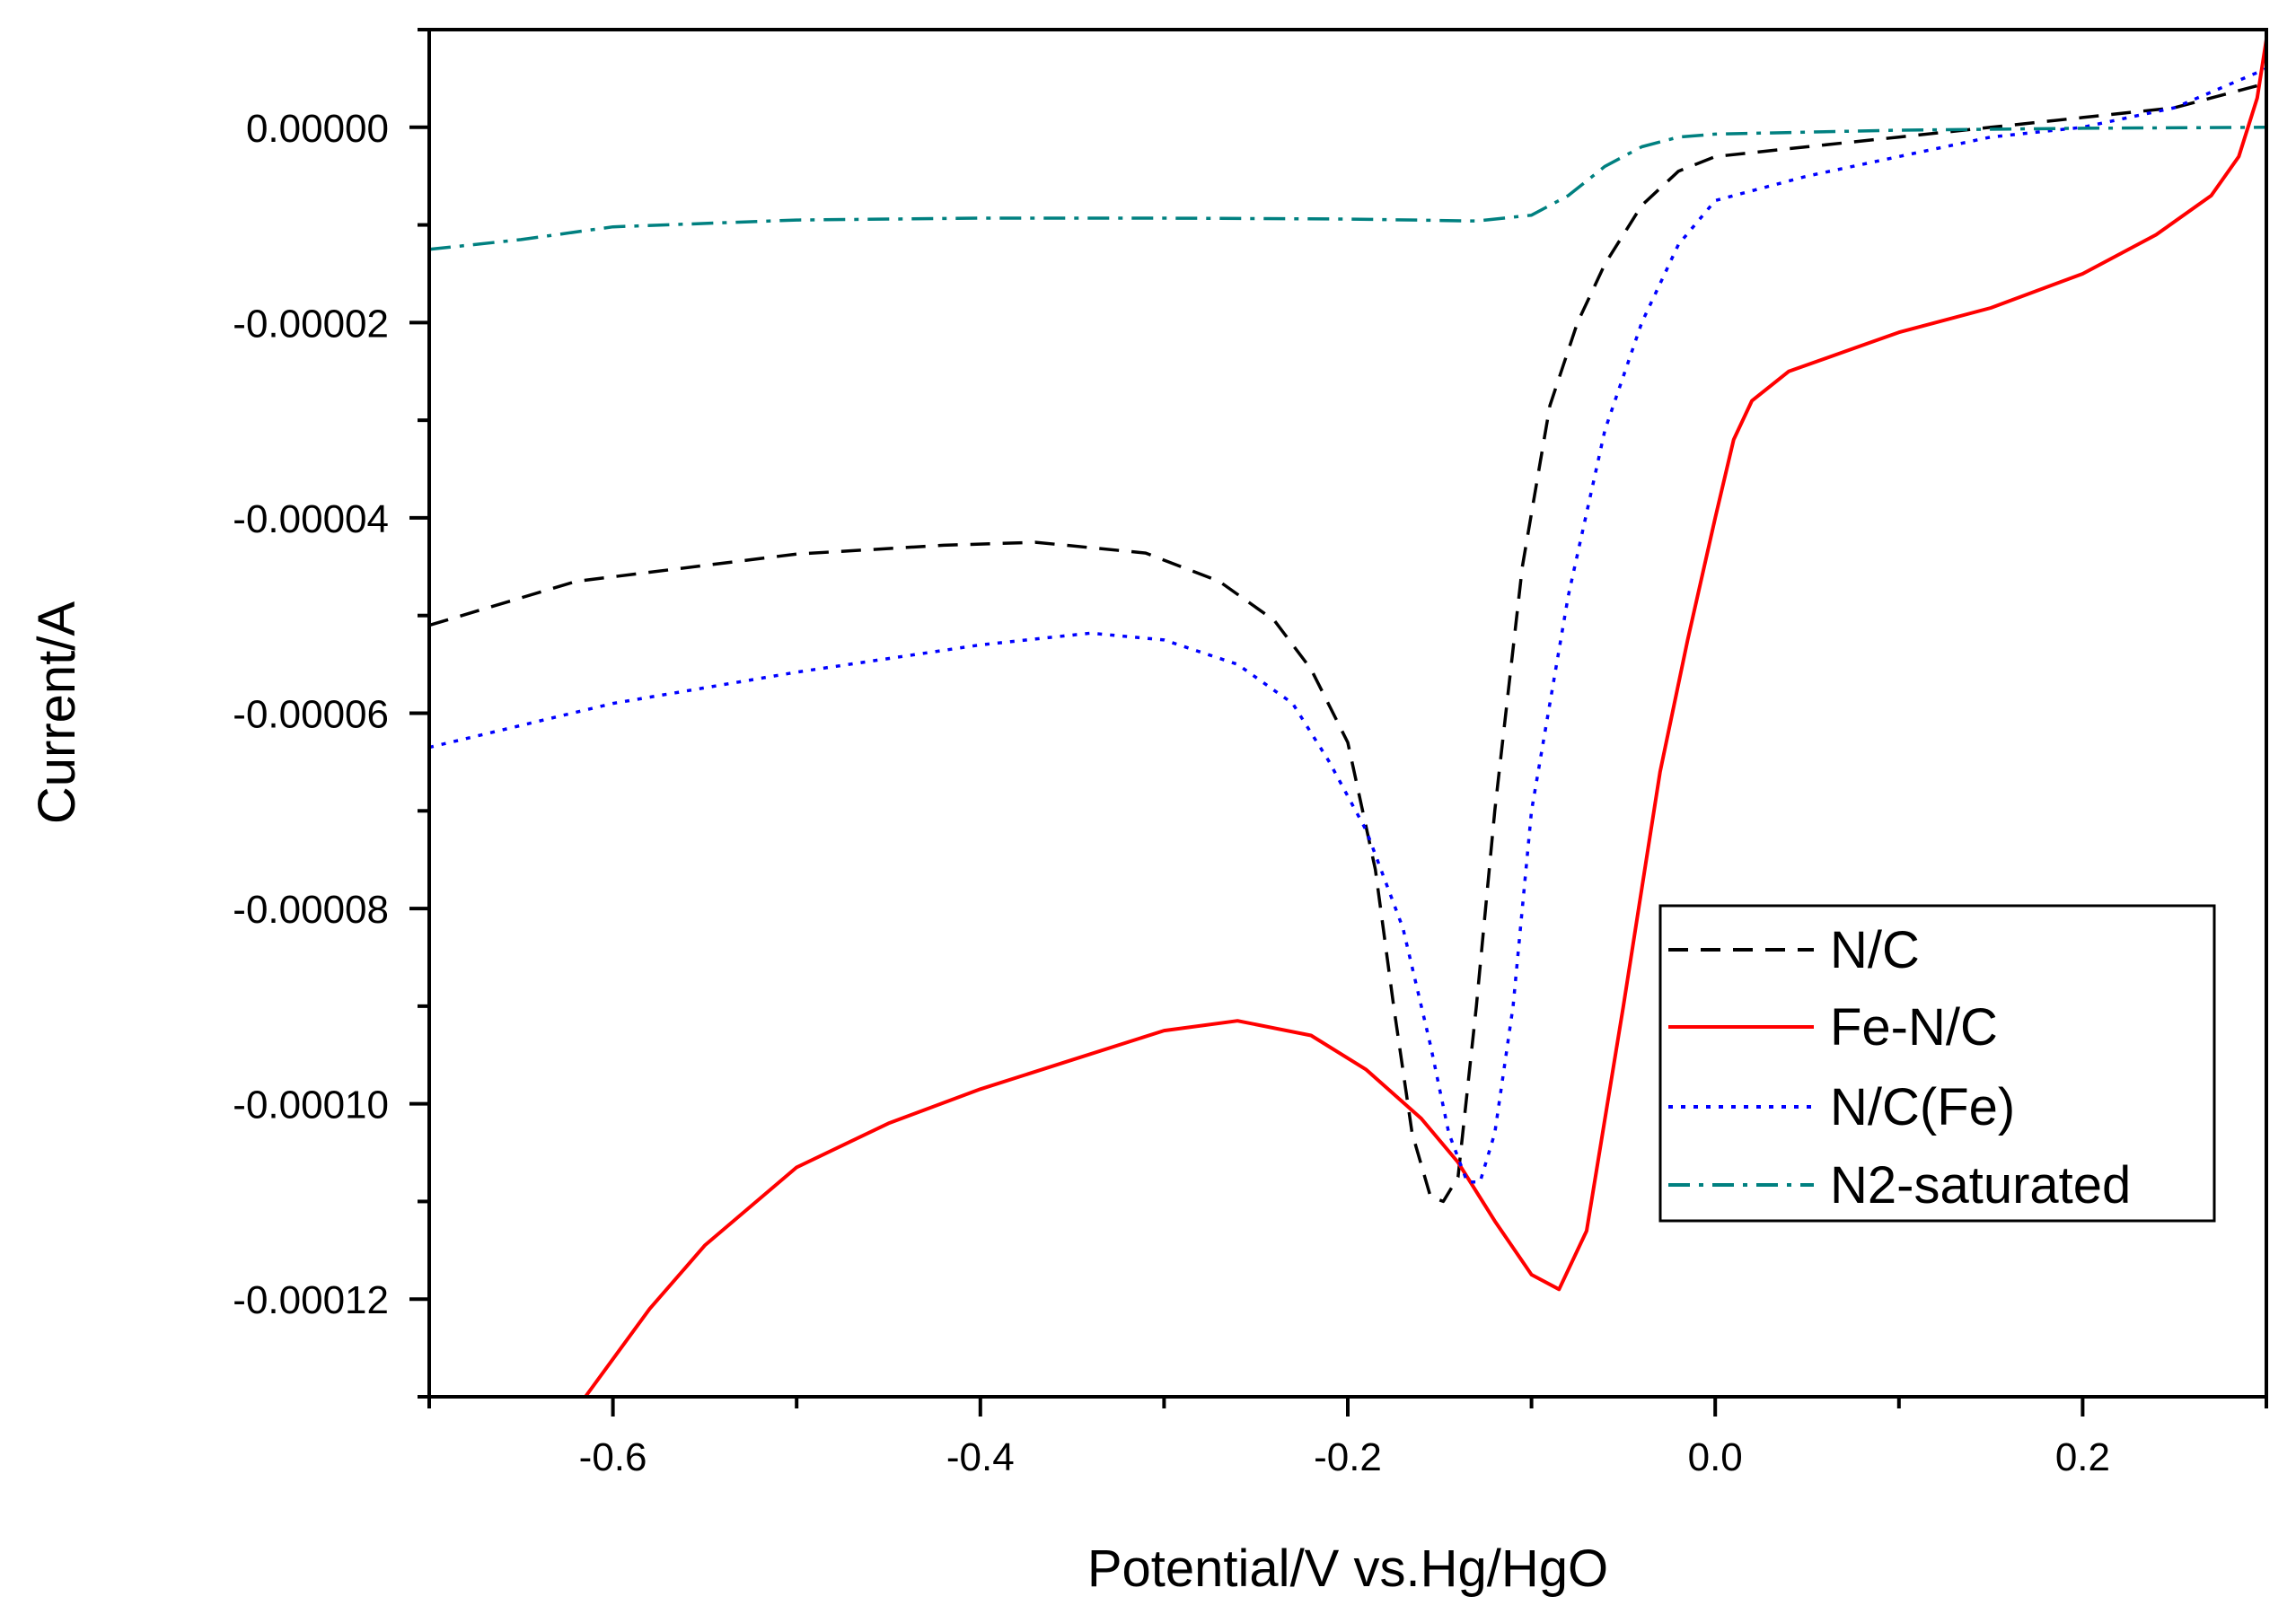  Describe the element at coordinates (1980, 1185) in the screenshot. I see `legend-label: N2-saturated` at that location.